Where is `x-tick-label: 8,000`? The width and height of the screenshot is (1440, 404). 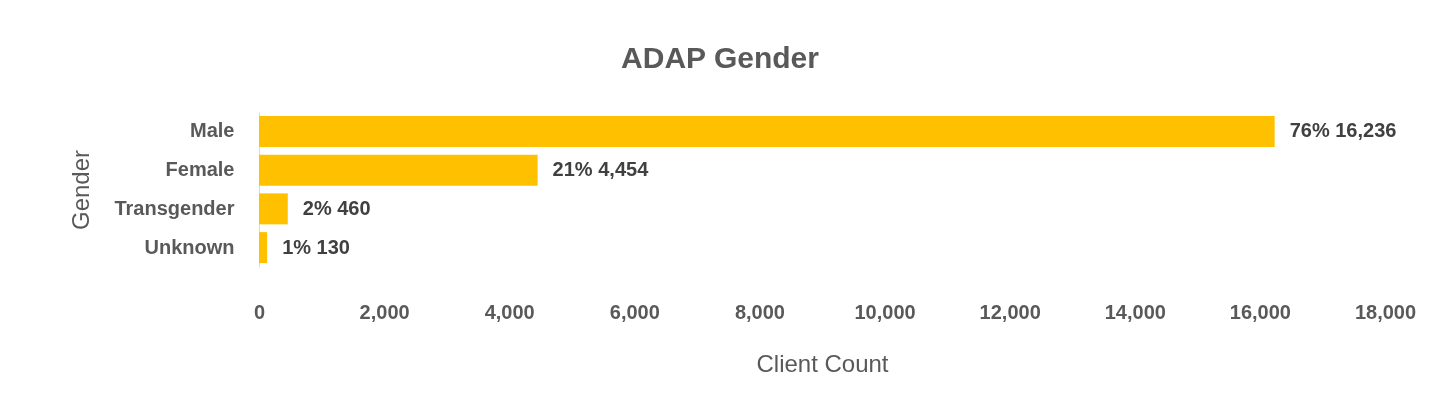
x-tick-label: 8,000 is located at coordinates (759, 311).